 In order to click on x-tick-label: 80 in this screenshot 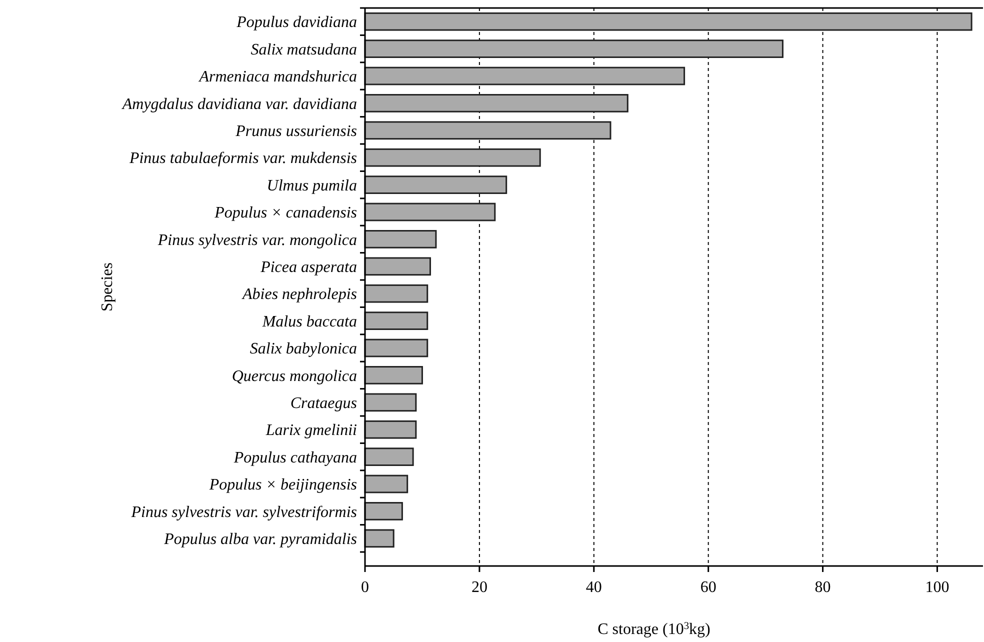, I will do `click(822, 587)`.